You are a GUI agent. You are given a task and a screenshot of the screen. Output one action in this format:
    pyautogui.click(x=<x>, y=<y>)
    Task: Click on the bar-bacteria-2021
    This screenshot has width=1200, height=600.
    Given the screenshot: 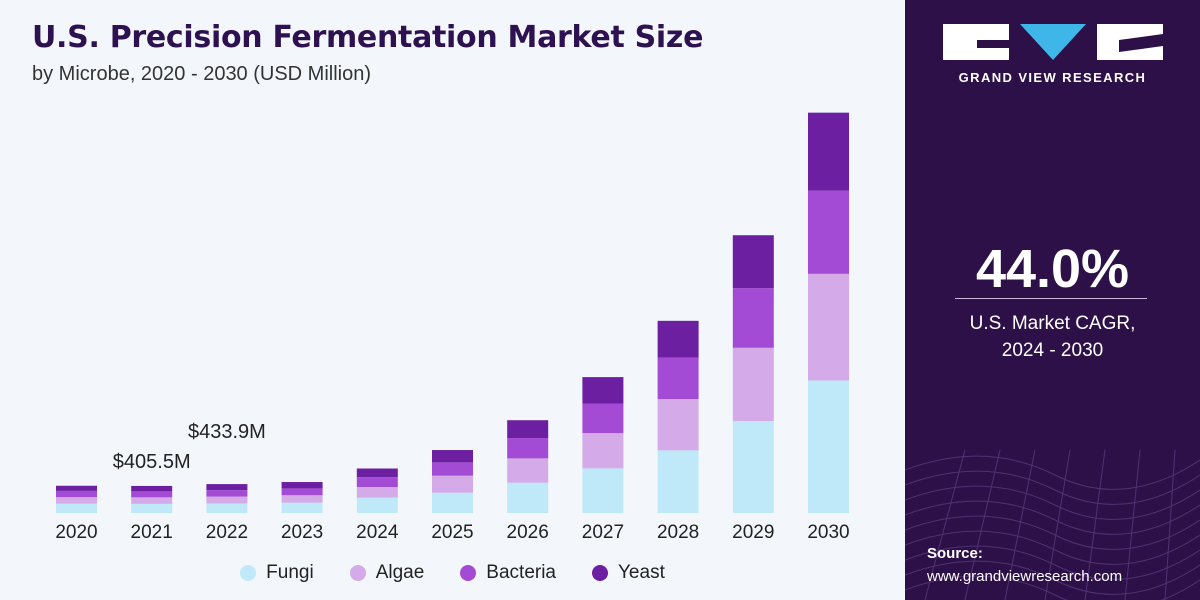 What is the action you would take?
    pyautogui.click(x=152, y=494)
    